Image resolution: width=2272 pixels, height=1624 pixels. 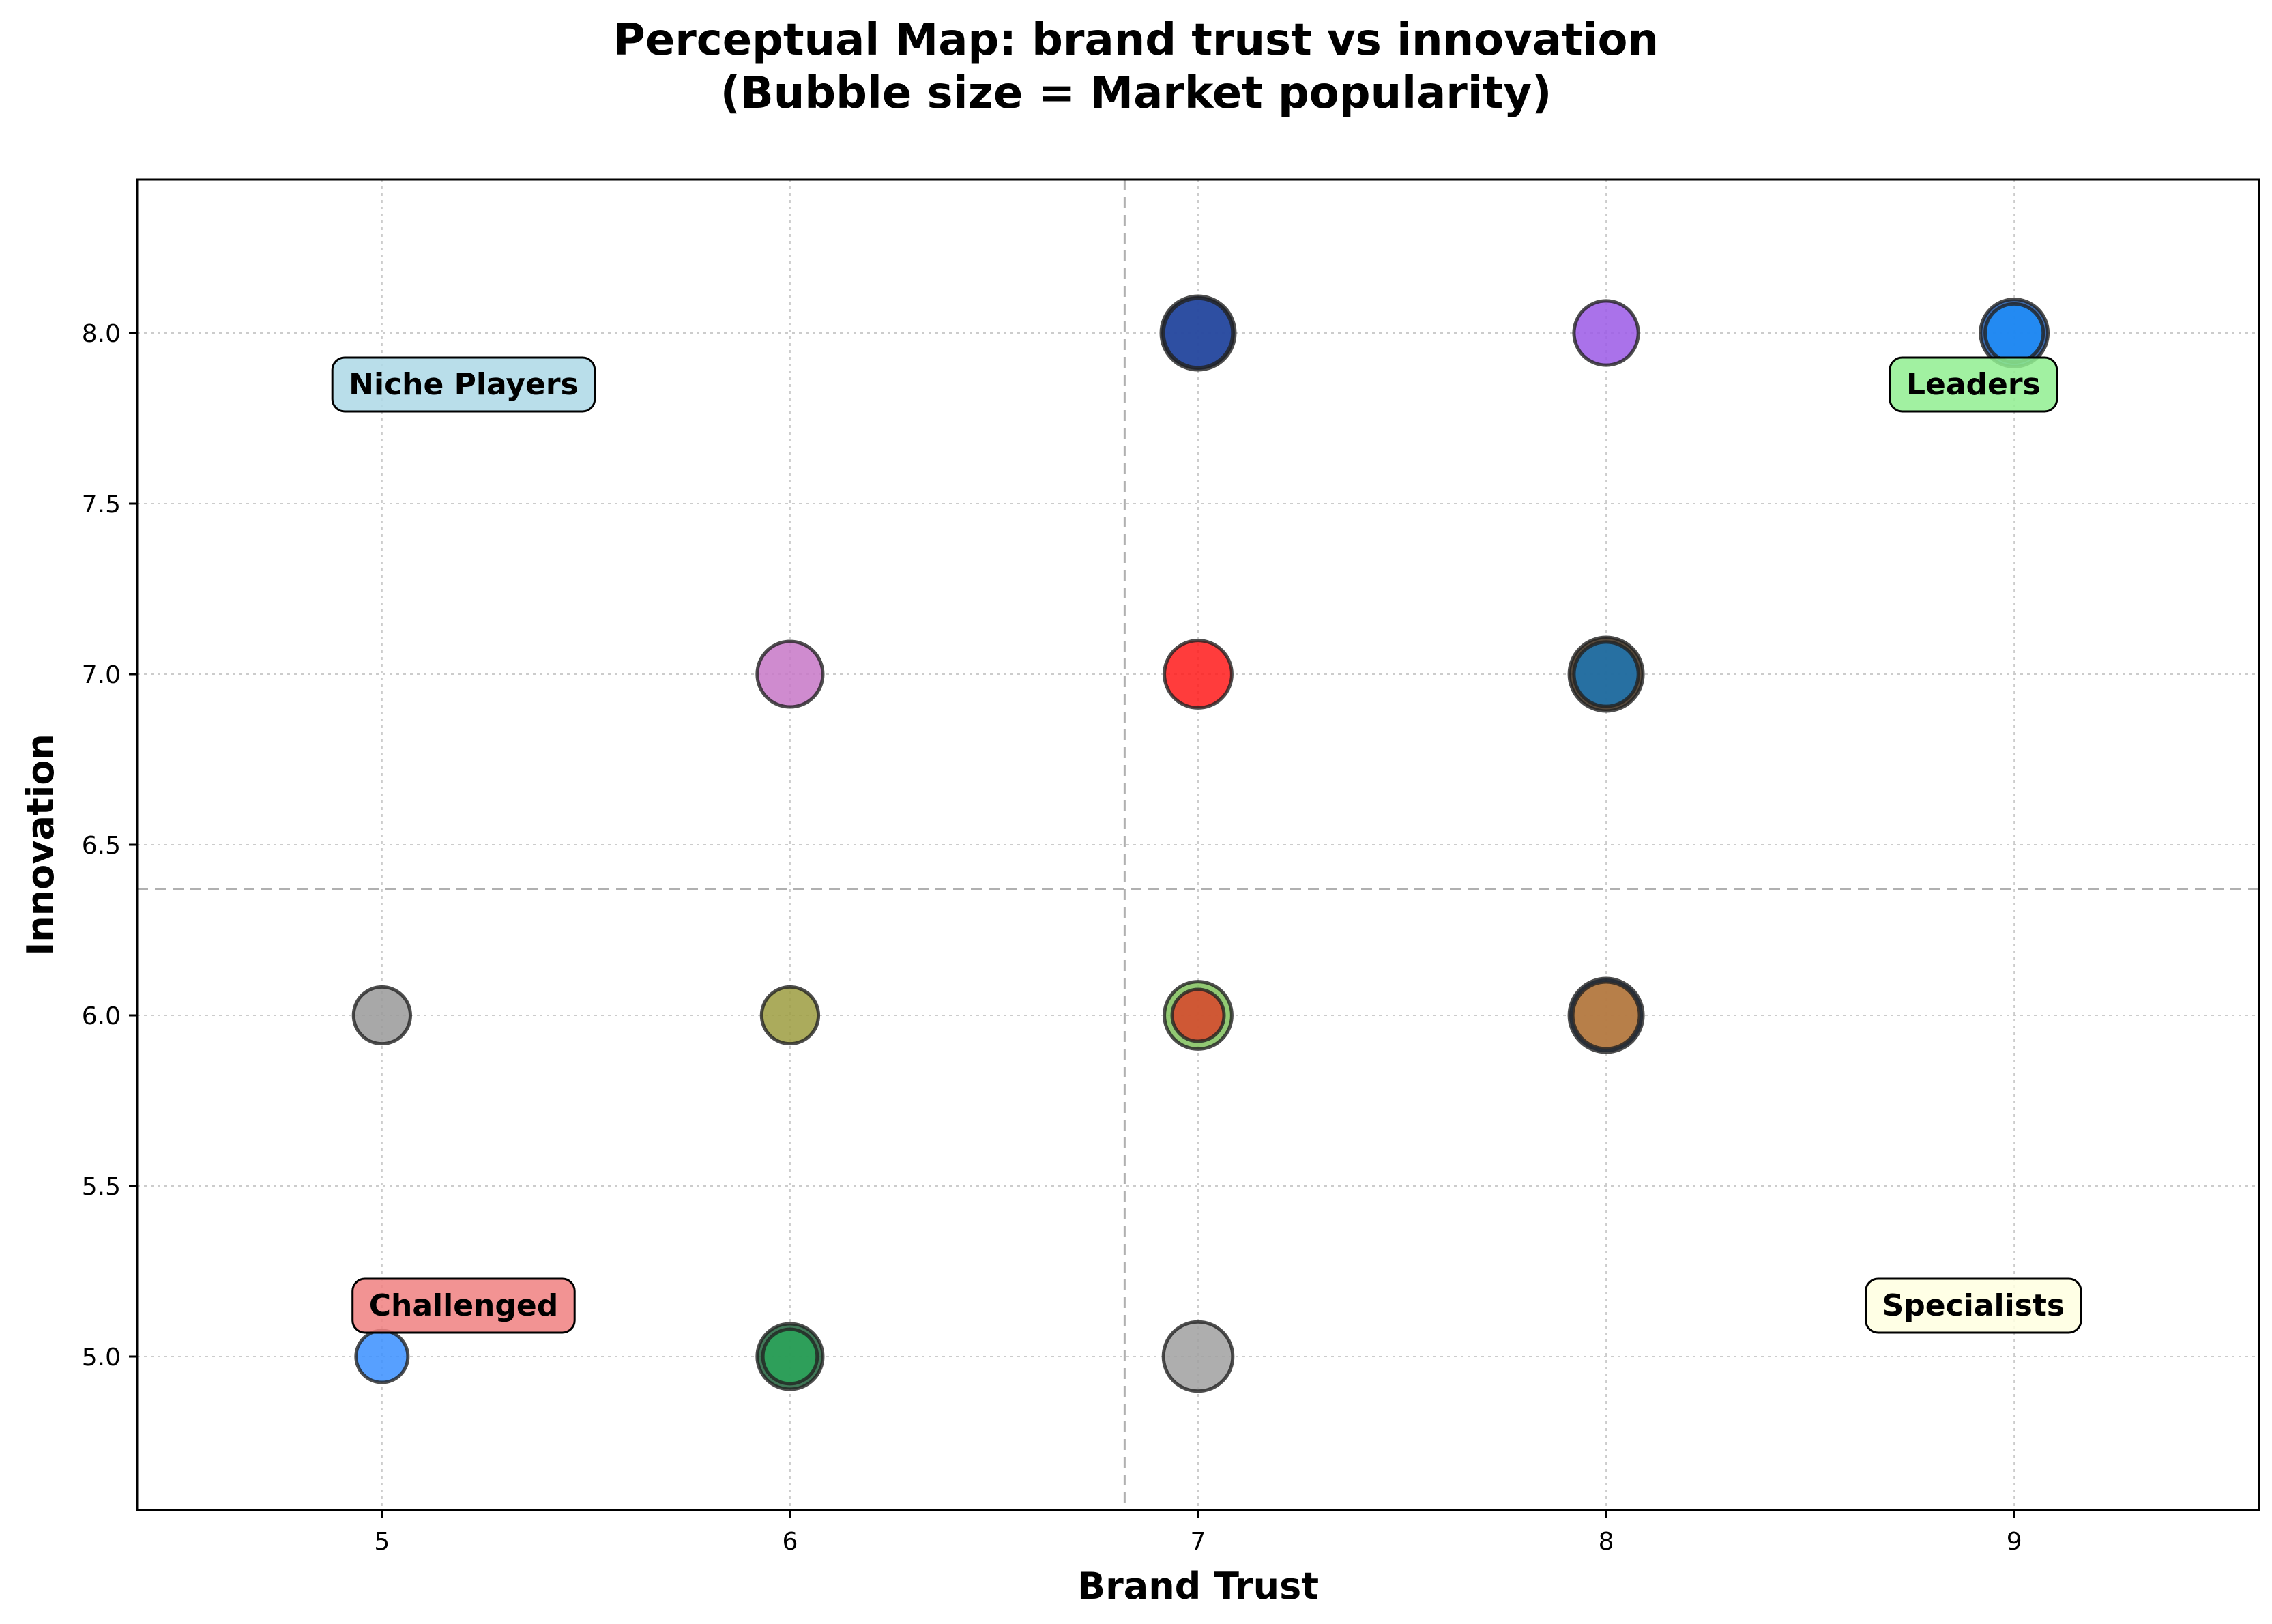 What do you see at coordinates (1136, 93) in the screenshot?
I see `chart-title-line-2: (Bubble size = Market popularity)` at bounding box center [1136, 93].